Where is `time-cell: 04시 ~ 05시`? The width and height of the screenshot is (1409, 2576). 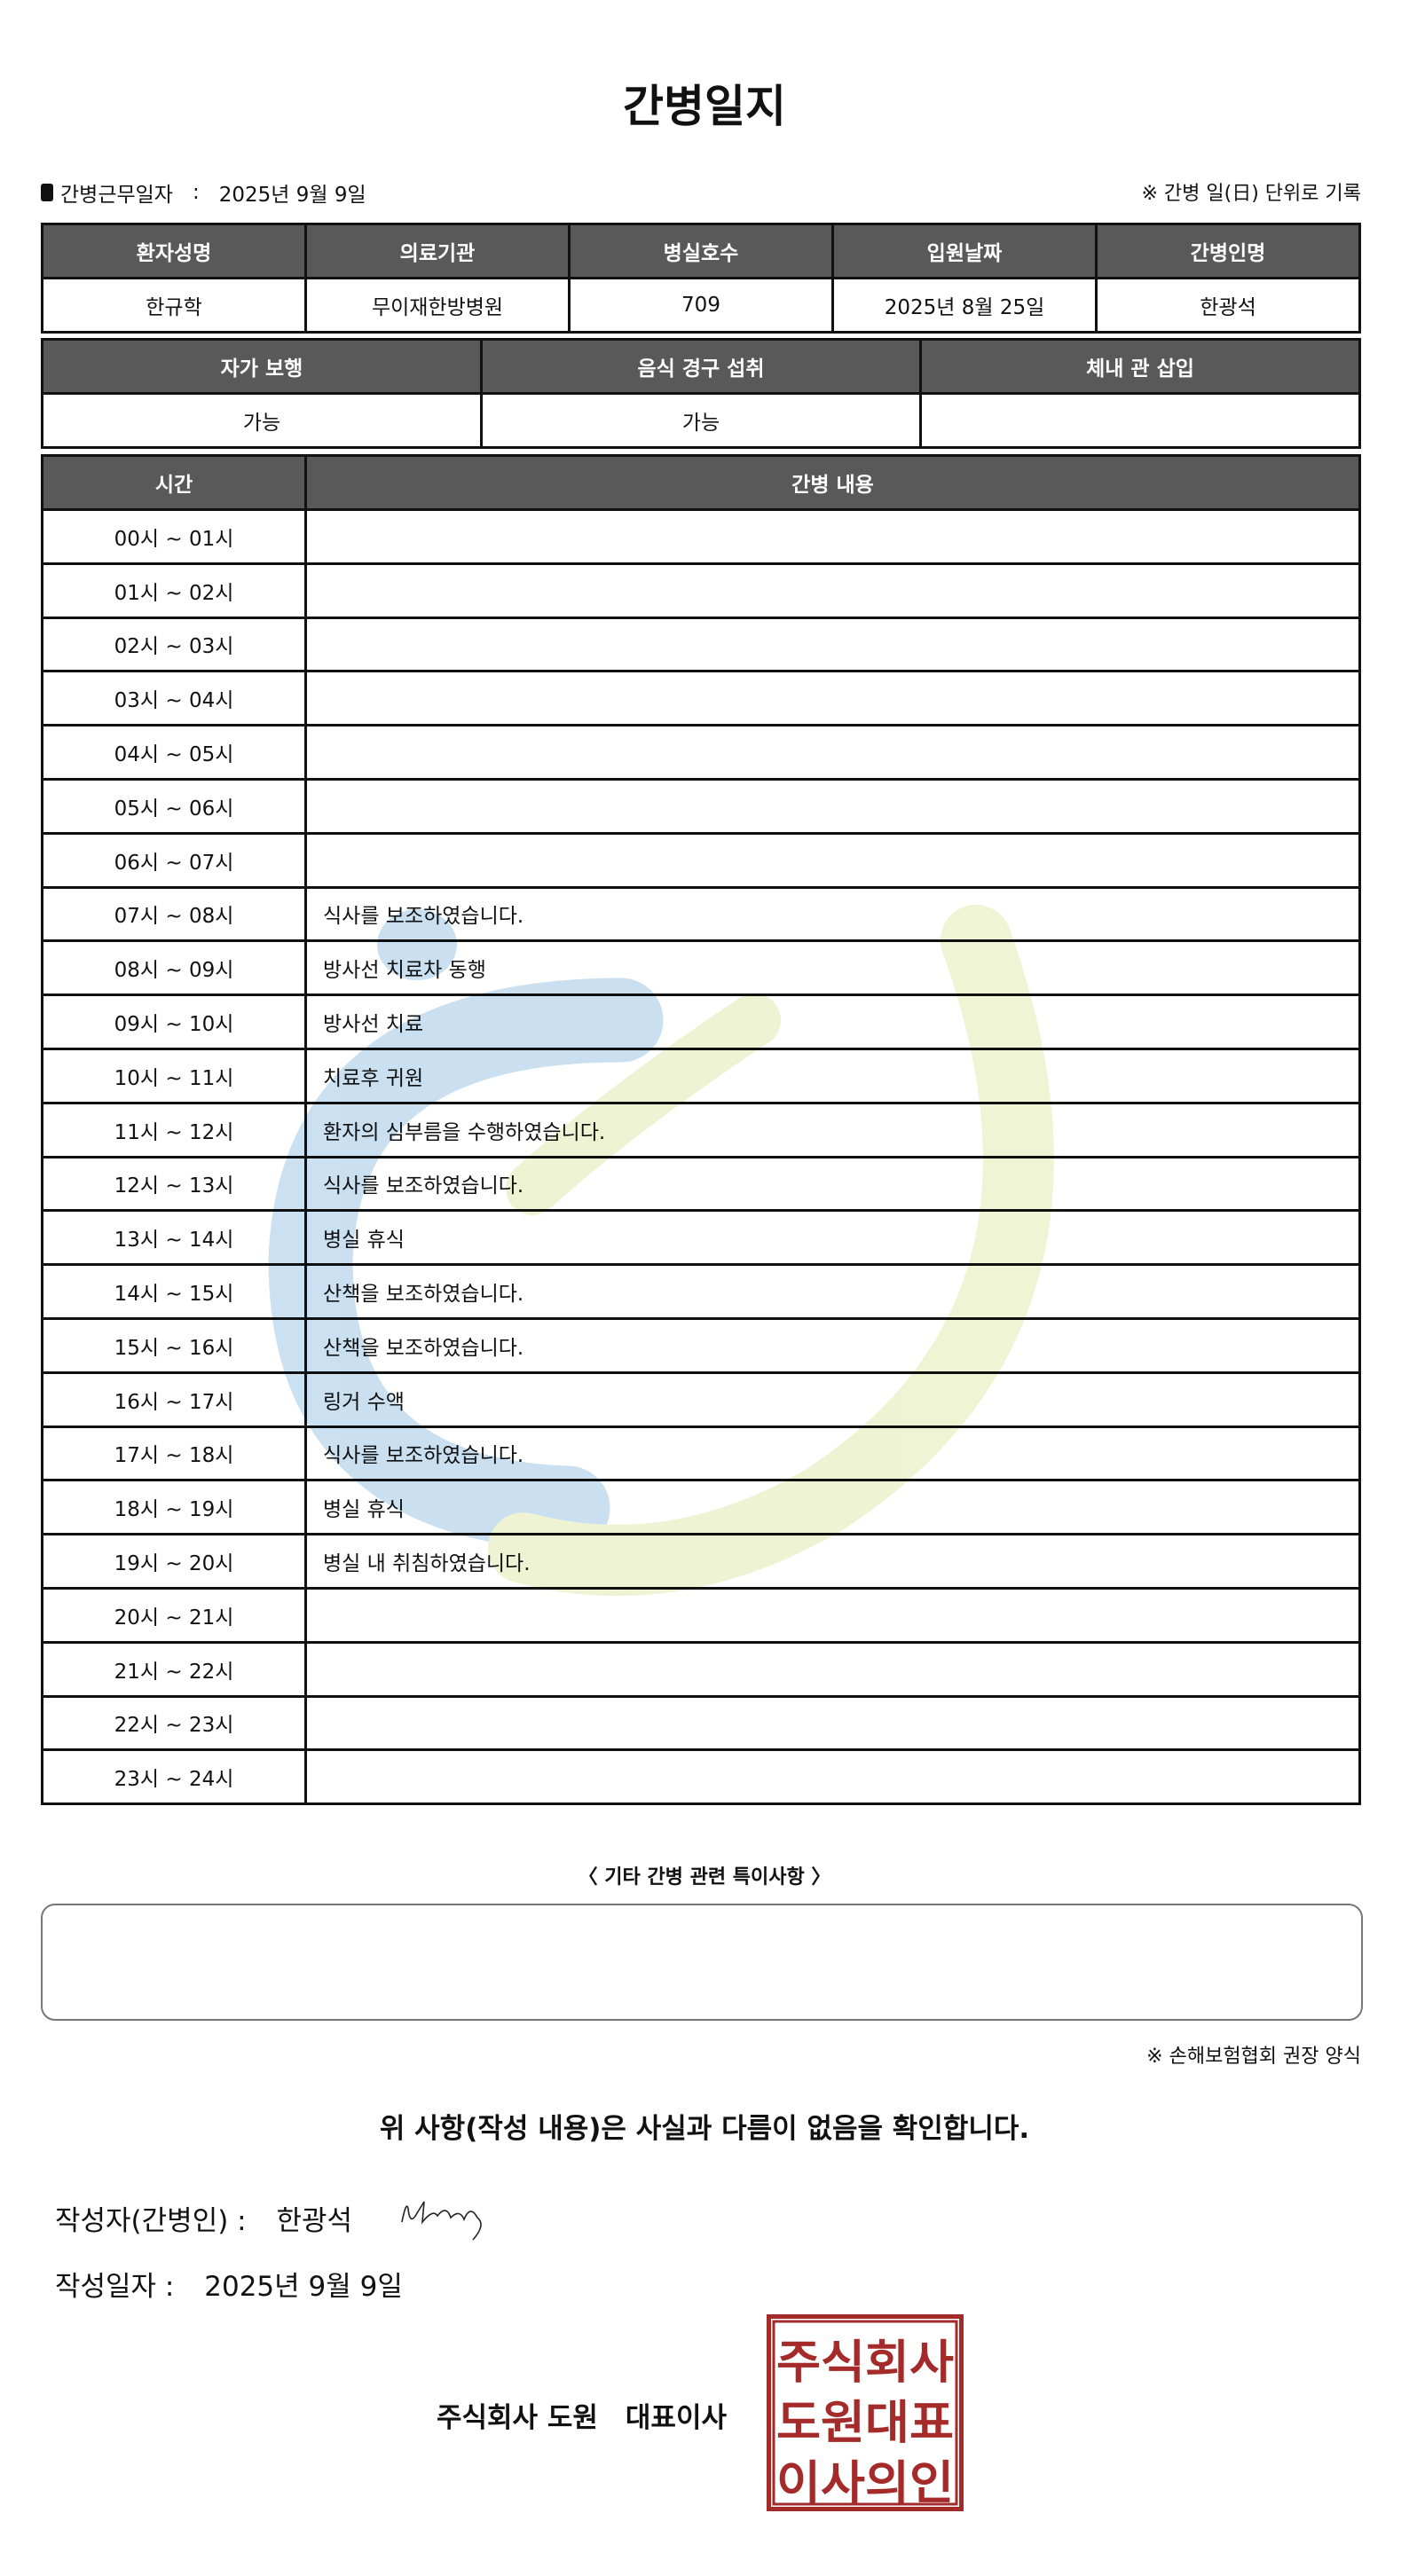
time-cell: 04시 ~ 05시 is located at coordinates (174, 752).